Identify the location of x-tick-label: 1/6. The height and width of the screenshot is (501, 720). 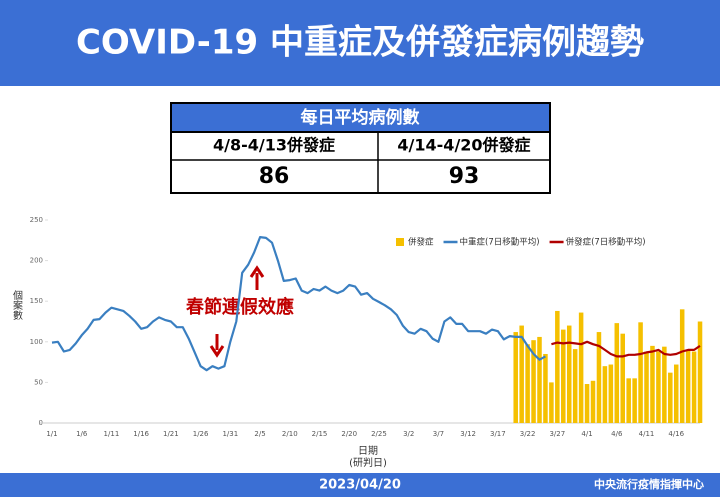
(82, 434).